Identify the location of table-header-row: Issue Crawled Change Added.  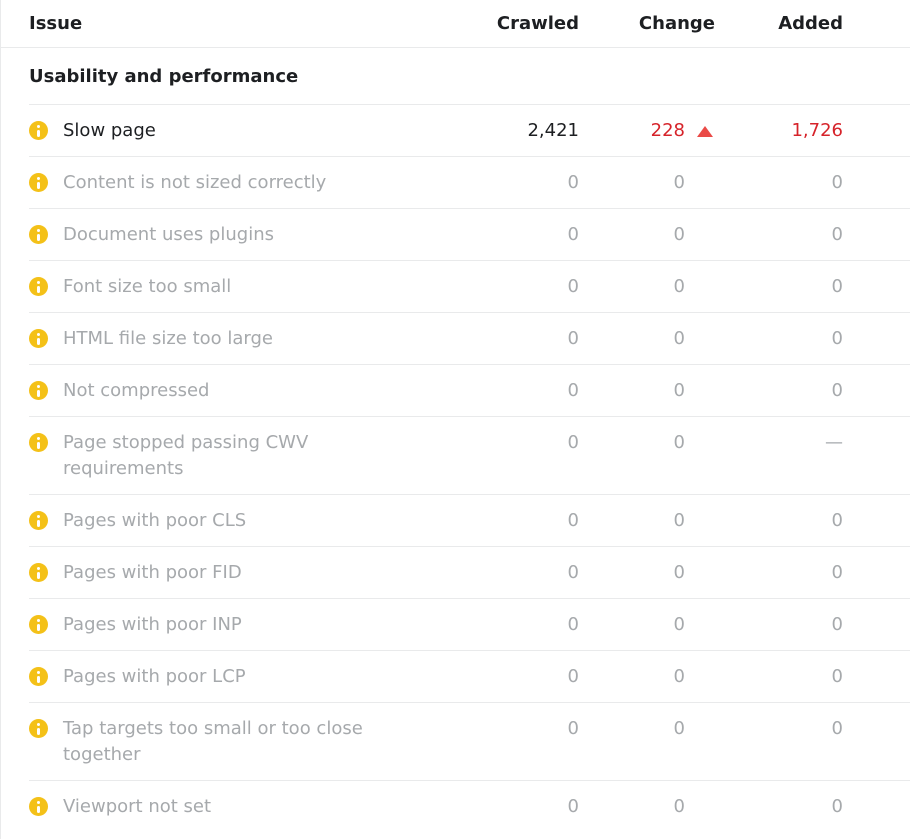
(455, 24).